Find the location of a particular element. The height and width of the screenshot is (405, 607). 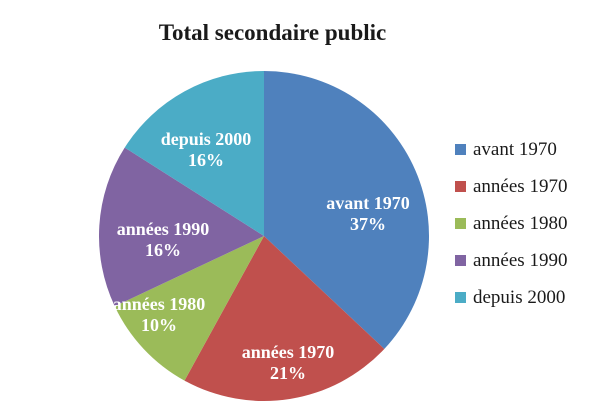

slice-label-name: années 1980 is located at coordinates (159, 304).